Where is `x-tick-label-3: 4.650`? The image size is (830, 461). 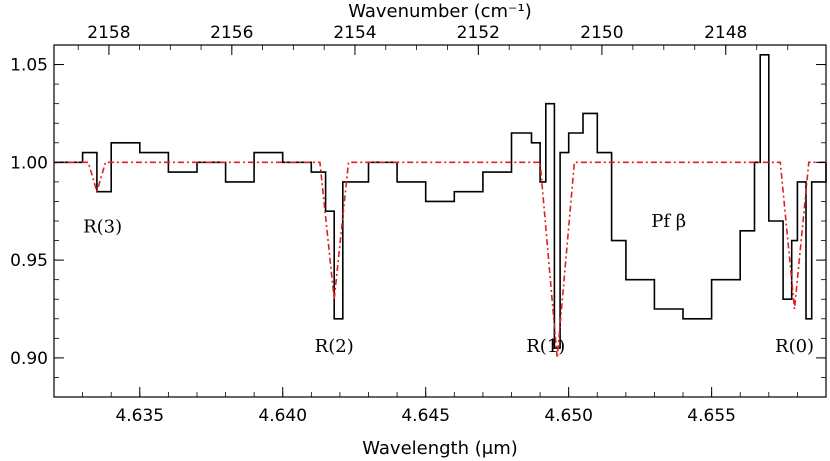 x-tick-label-3: 4.650 is located at coordinates (568, 416).